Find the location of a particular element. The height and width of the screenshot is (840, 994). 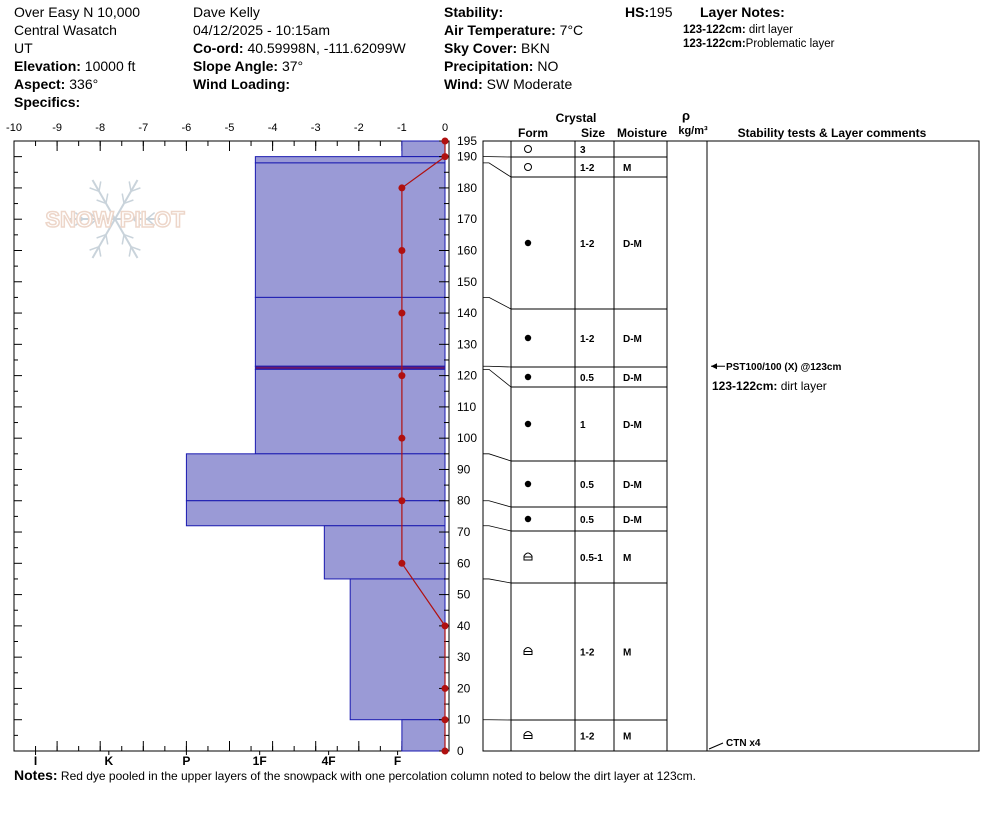

snowpilot-logo: SNOW PILOT is located at coordinates (115, 219).